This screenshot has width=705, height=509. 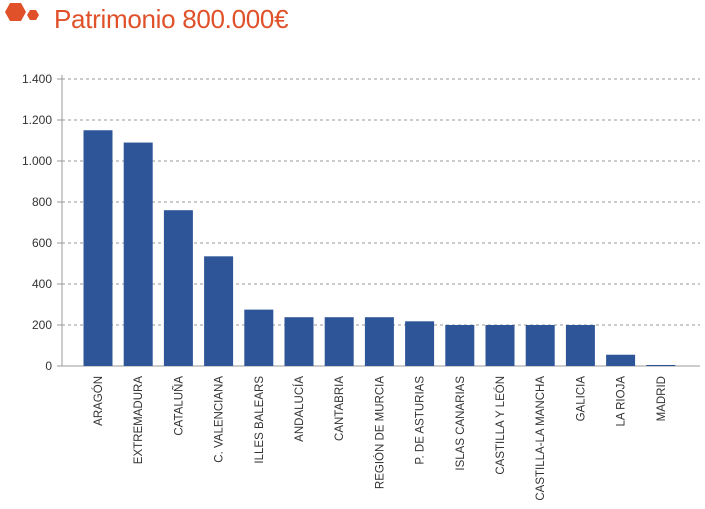 What do you see at coordinates (541, 438) in the screenshot?
I see `x-tick-label: CASTILLA-LA MANCHA` at bounding box center [541, 438].